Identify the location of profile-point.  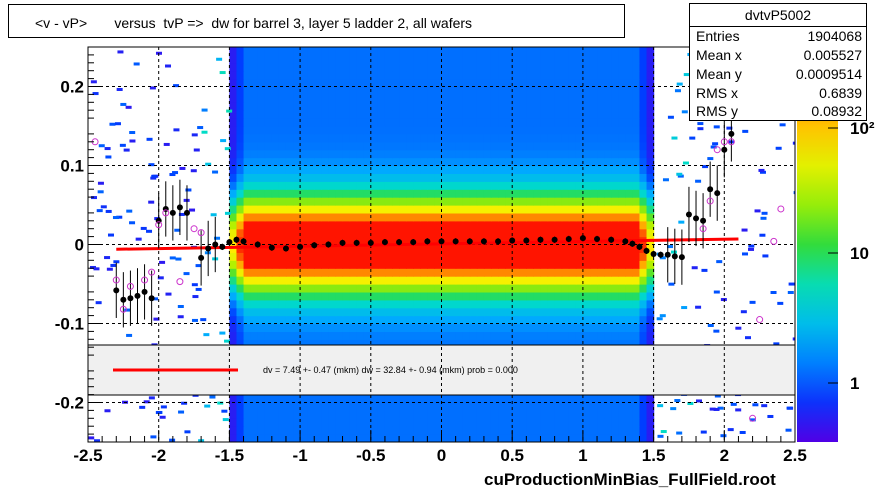
(257, 244).